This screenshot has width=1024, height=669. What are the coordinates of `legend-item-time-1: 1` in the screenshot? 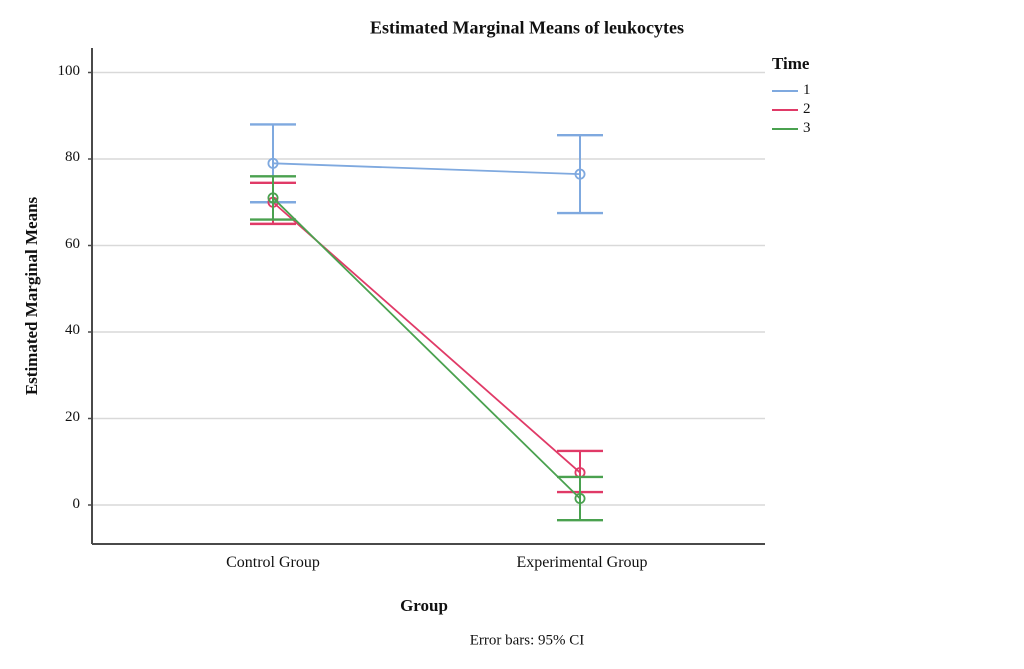 It's located at (791, 90).